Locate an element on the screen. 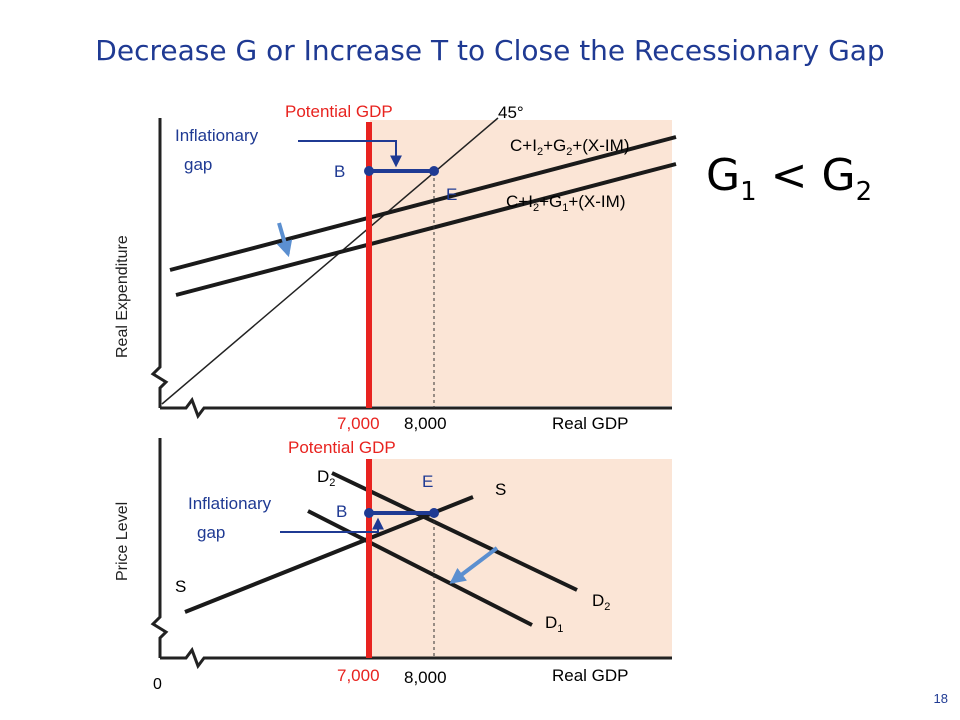  bottom-origin-label: 0 is located at coordinates (157, 684).